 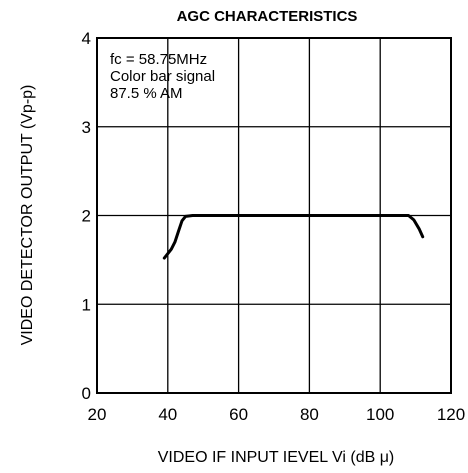 What do you see at coordinates (86, 127) in the screenshot?
I see `y-tick-label: 3` at bounding box center [86, 127].